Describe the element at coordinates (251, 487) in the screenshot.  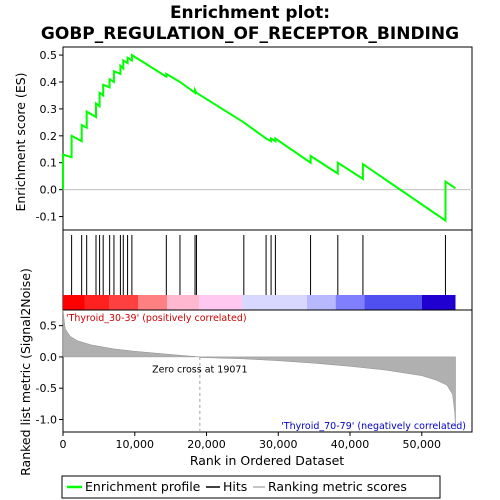
I see `legend-box` at that location.